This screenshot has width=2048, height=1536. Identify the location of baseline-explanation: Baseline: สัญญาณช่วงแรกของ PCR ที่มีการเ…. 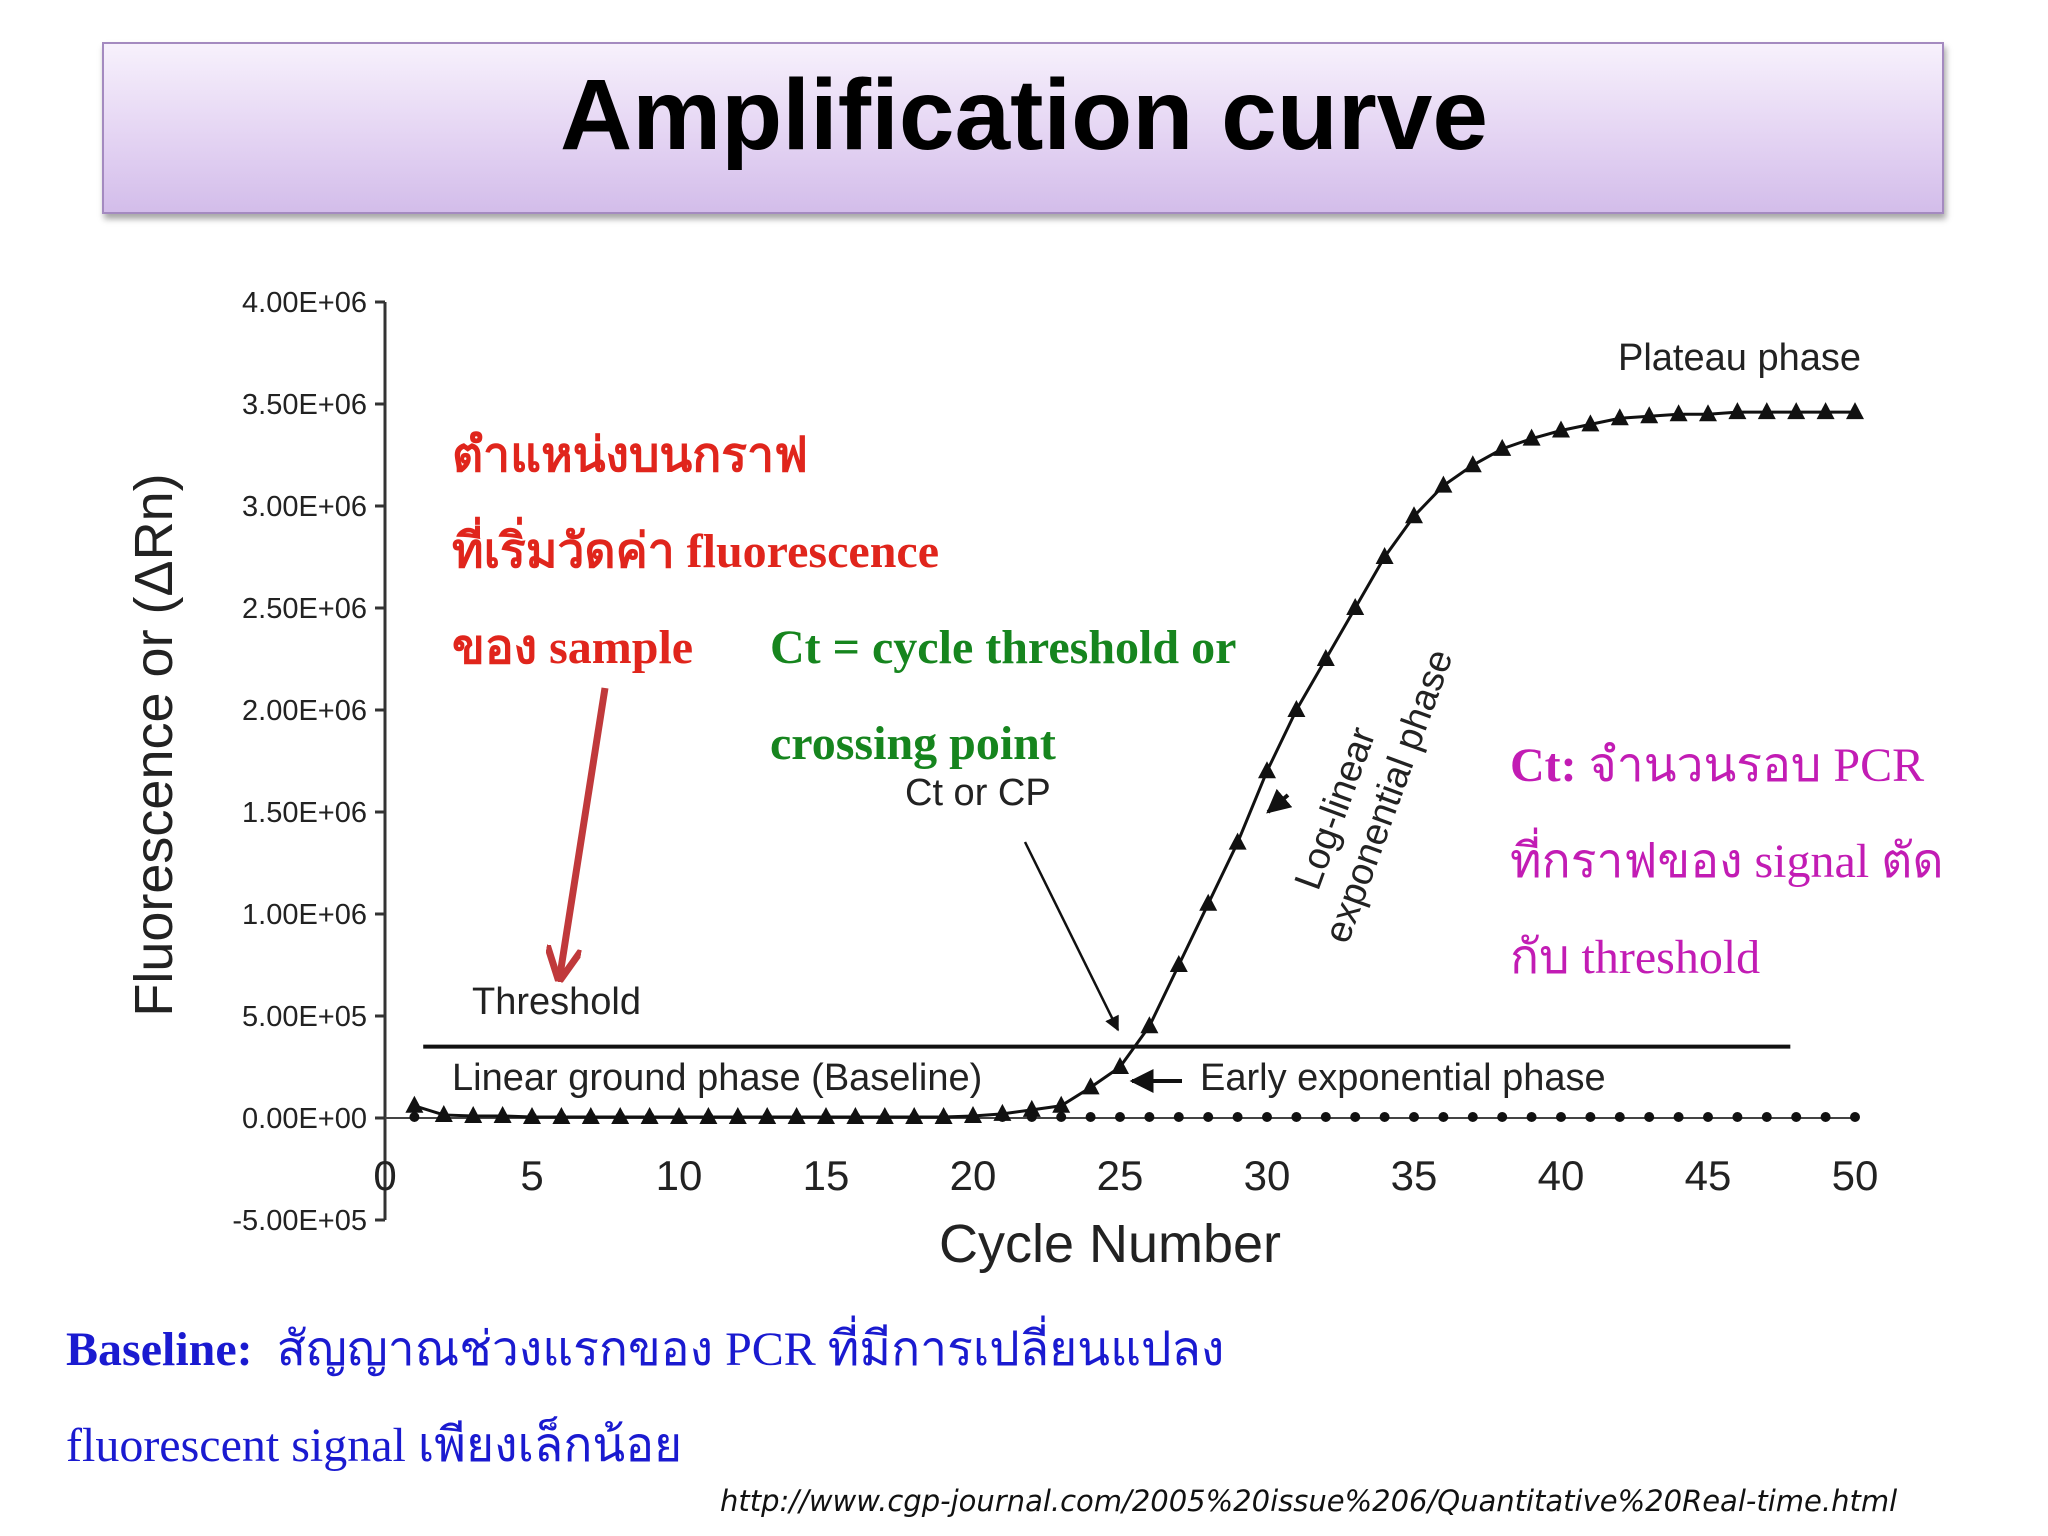
(645, 1398).